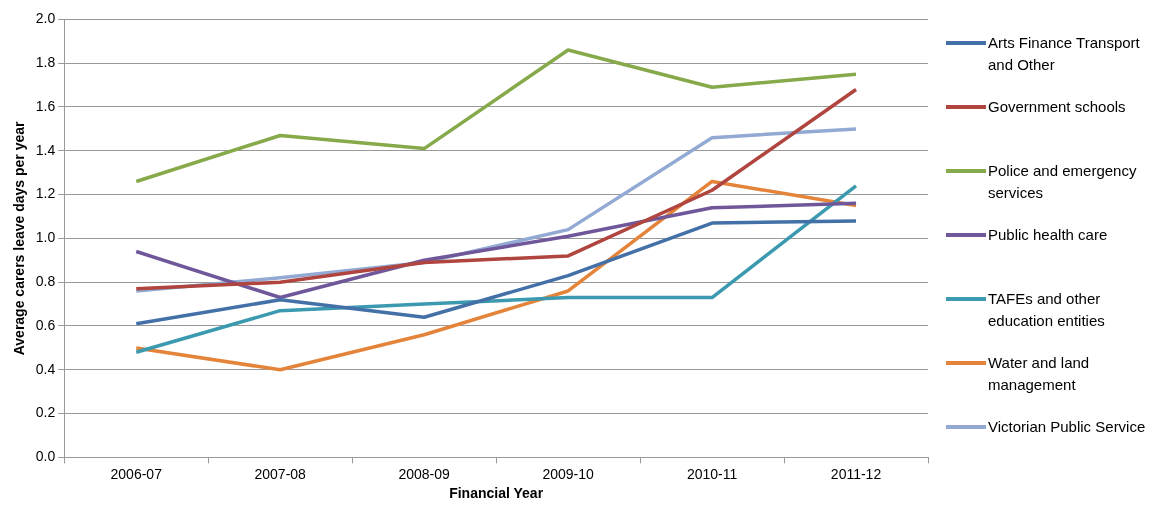 The image size is (1173, 510). I want to click on y-tick-label: 1.6, so click(45, 105).